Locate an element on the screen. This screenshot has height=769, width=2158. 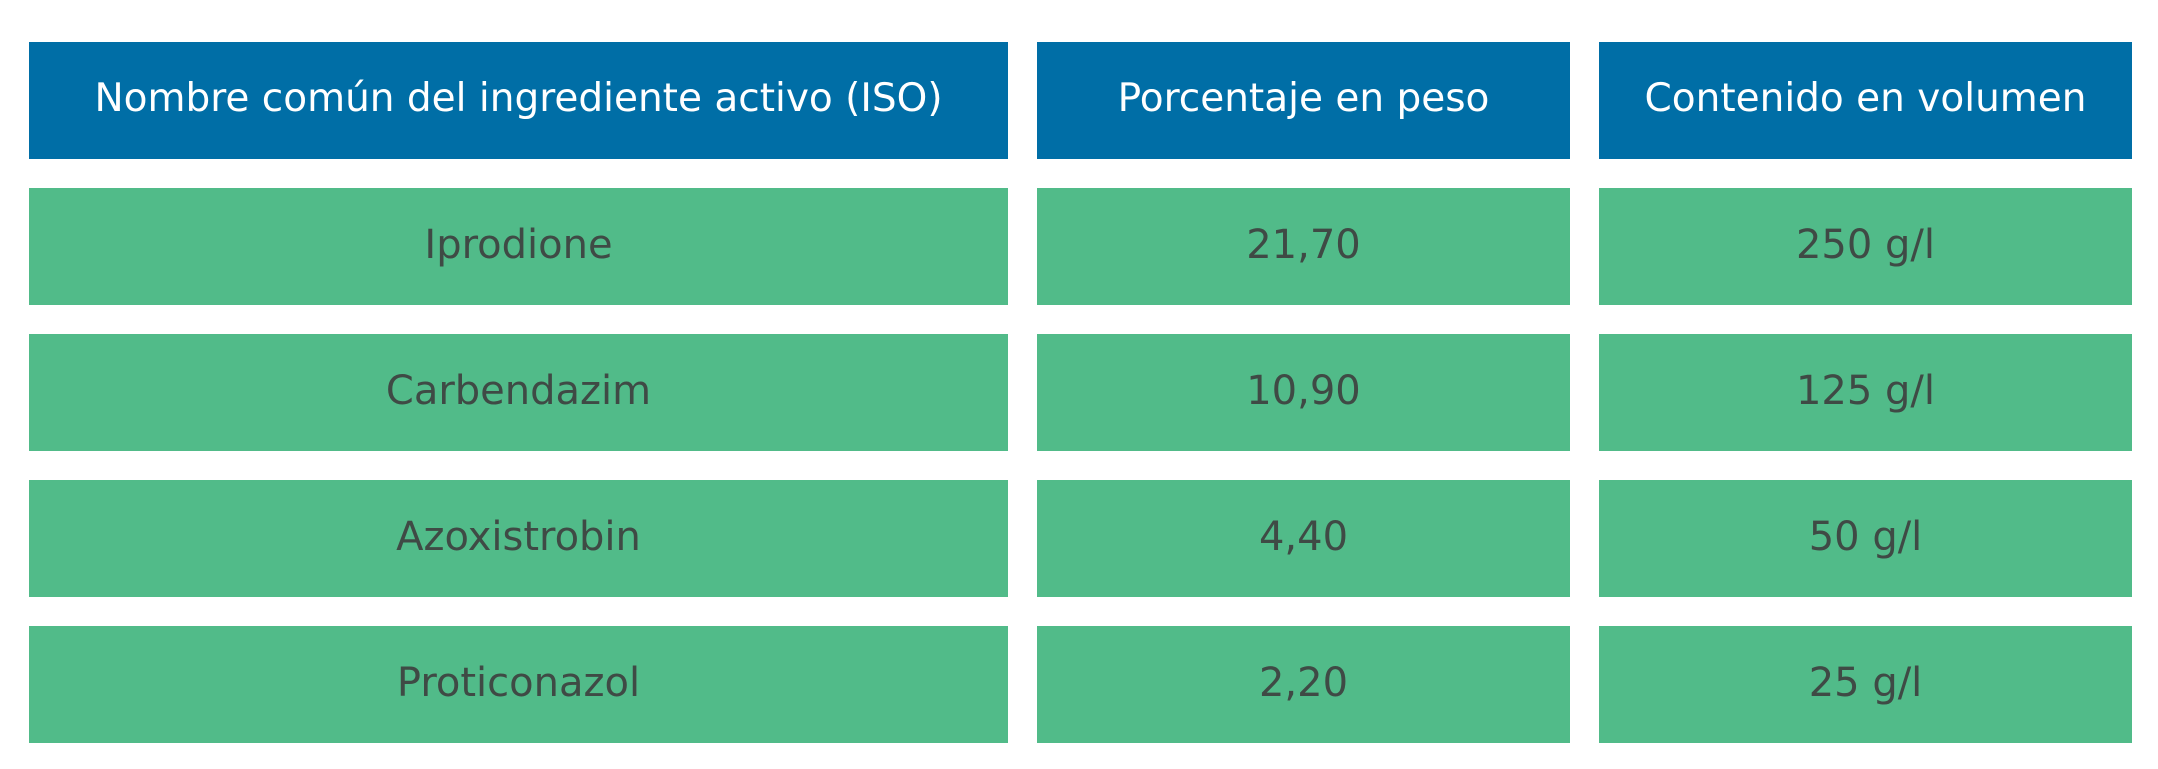
table-cell-ingredient: Iprodione is located at coordinates (518, 246).